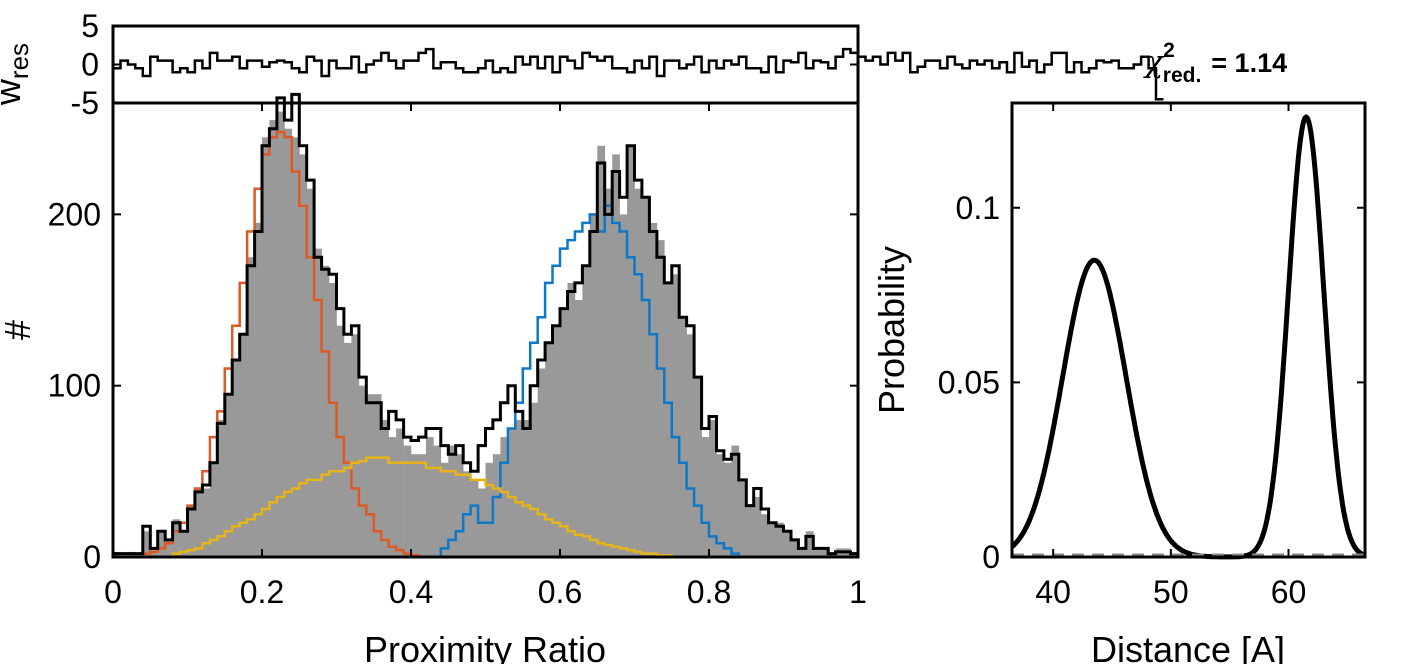 The image size is (1406, 664). Describe the element at coordinates (411, 592) in the screenshot. I see `histogram-x-tick-label: 0.4` at that location.